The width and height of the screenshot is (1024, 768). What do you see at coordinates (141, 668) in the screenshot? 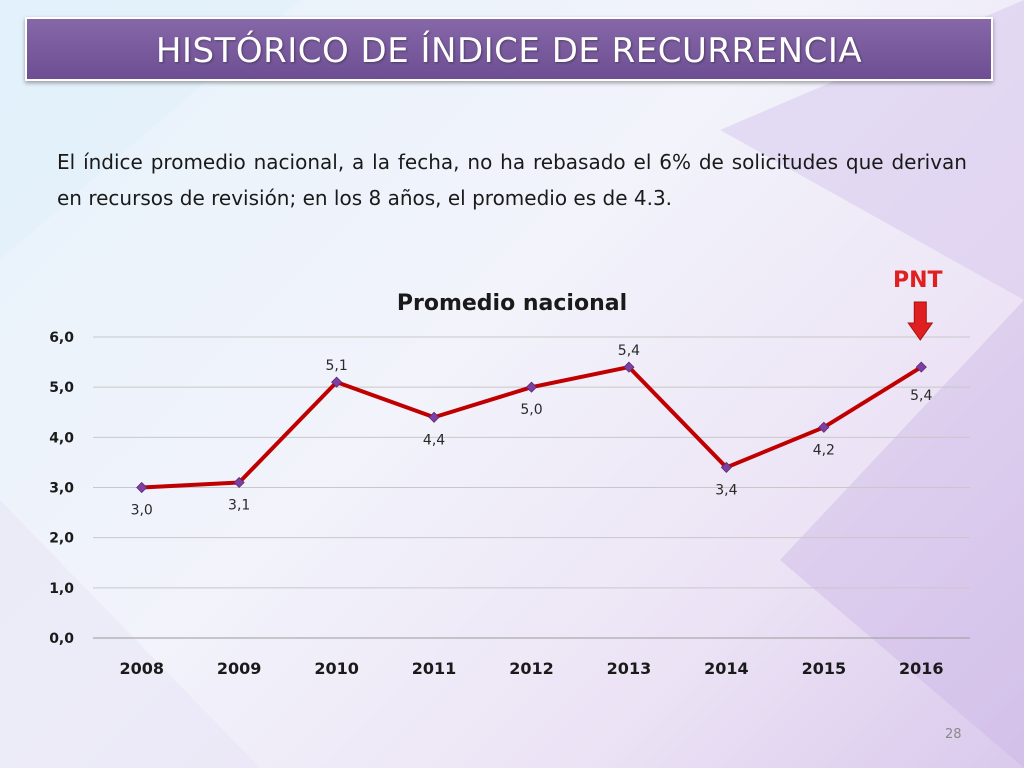
I see `x-tick-label: 2008` at bounding box center [141, 668].